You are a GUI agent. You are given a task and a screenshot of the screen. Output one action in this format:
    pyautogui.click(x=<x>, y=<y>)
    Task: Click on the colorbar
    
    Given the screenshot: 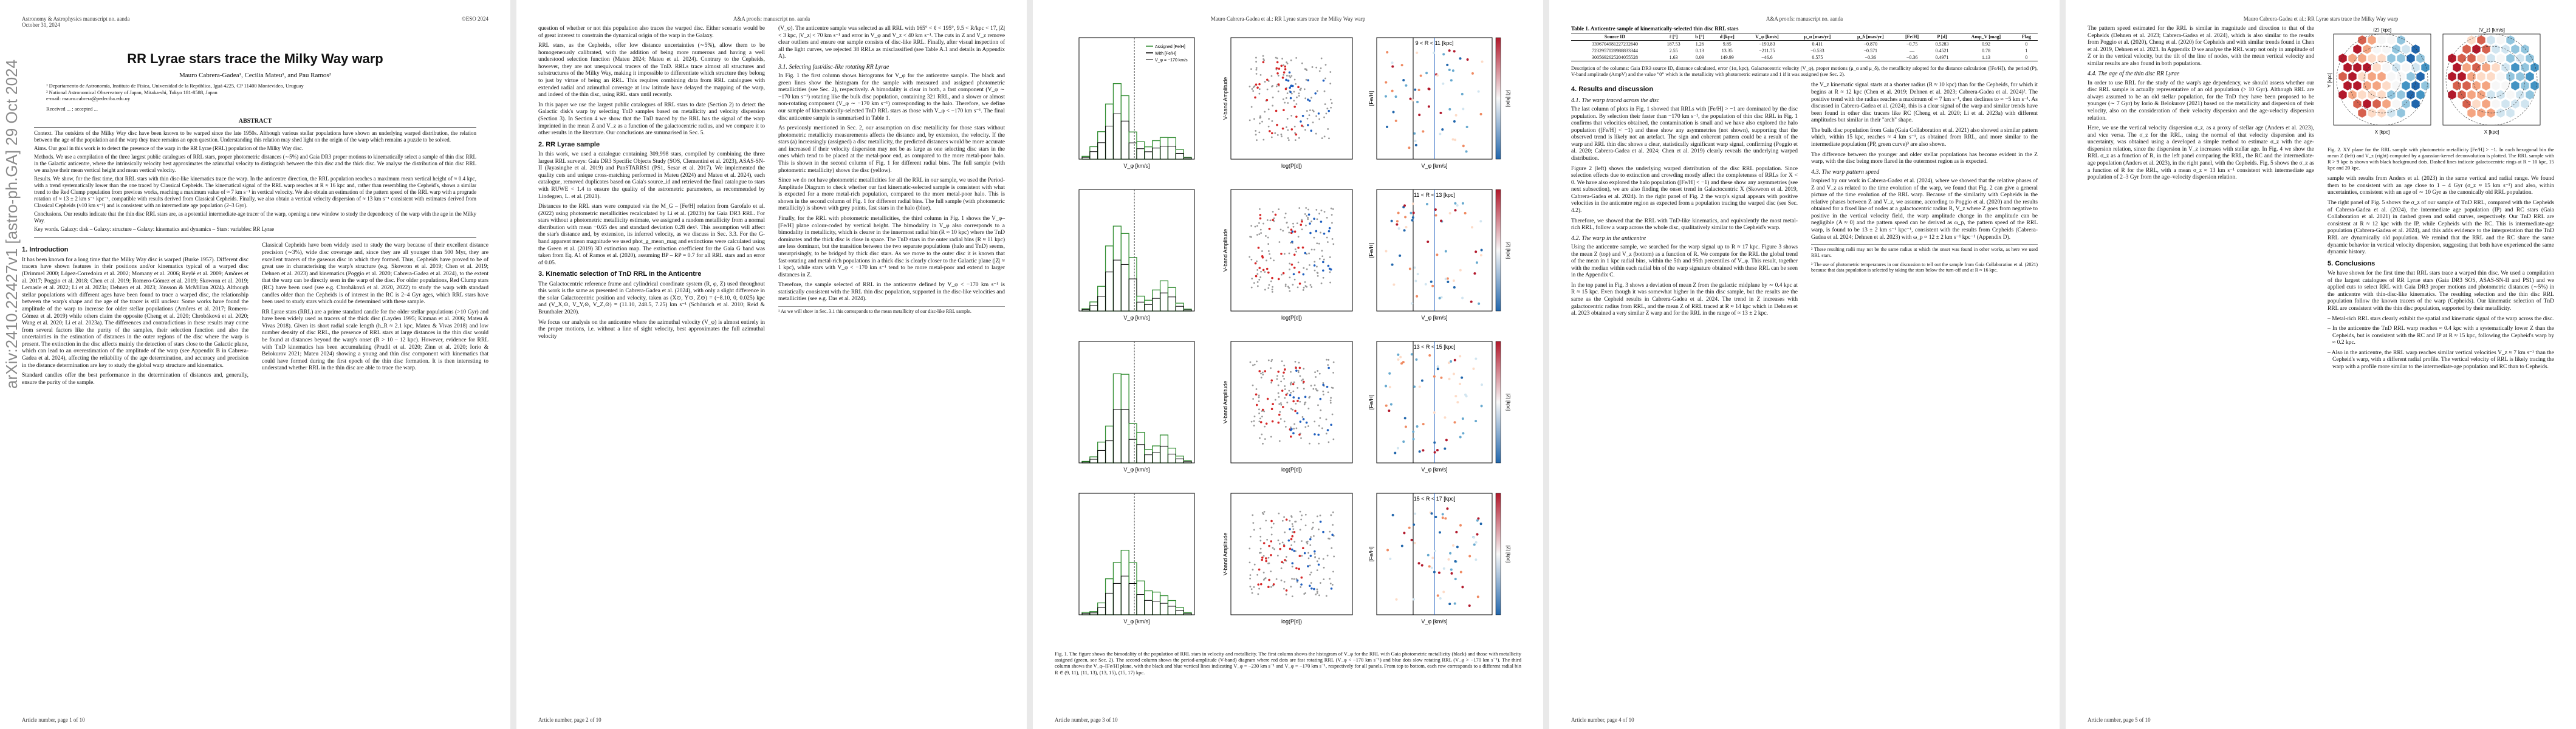 What is the action you would take?
    pyautogui.click(x=1498, y=554)
    